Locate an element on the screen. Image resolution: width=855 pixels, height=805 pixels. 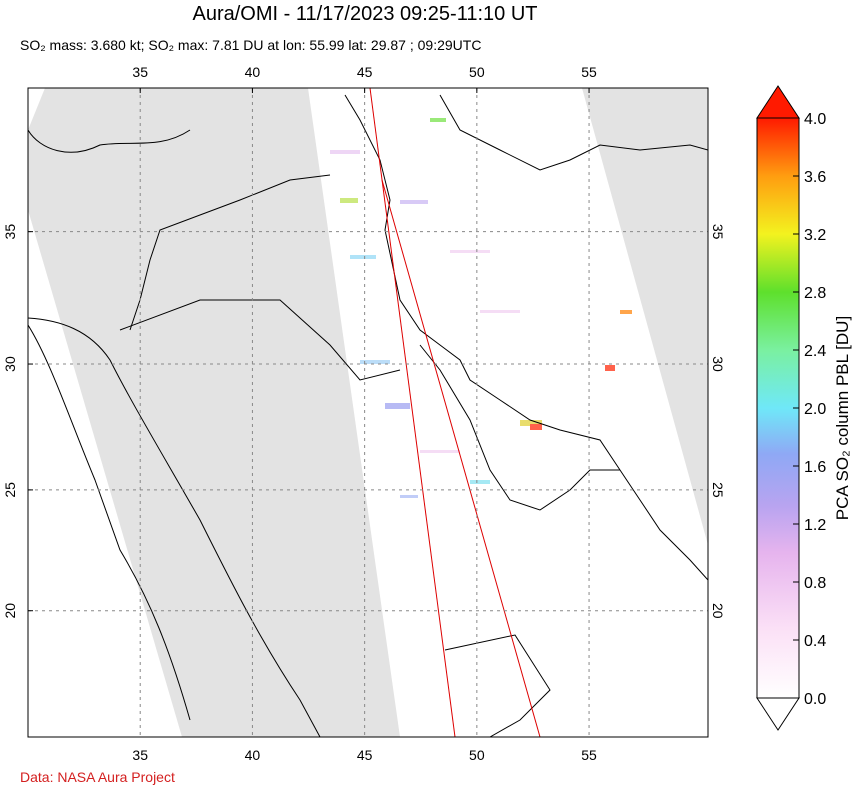
colorbar-tick-label: 0.0 is located at coordinates (815, 699).